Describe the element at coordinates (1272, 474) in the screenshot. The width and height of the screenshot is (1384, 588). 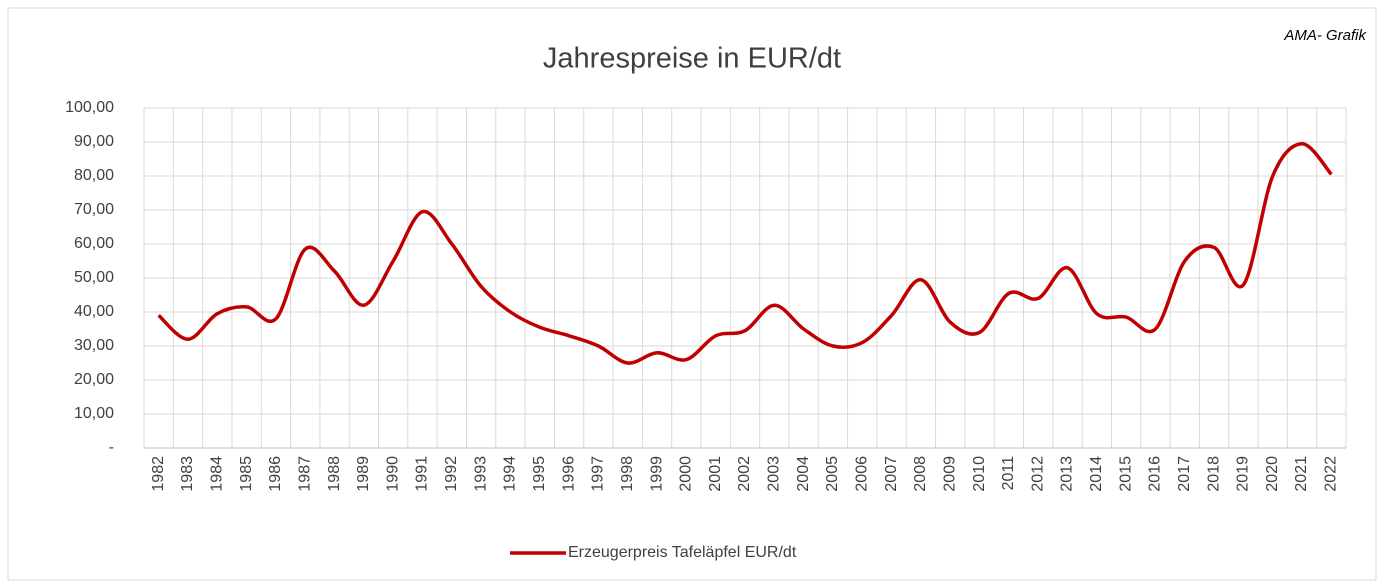
I see `x-tick-label: 2020` at that location.